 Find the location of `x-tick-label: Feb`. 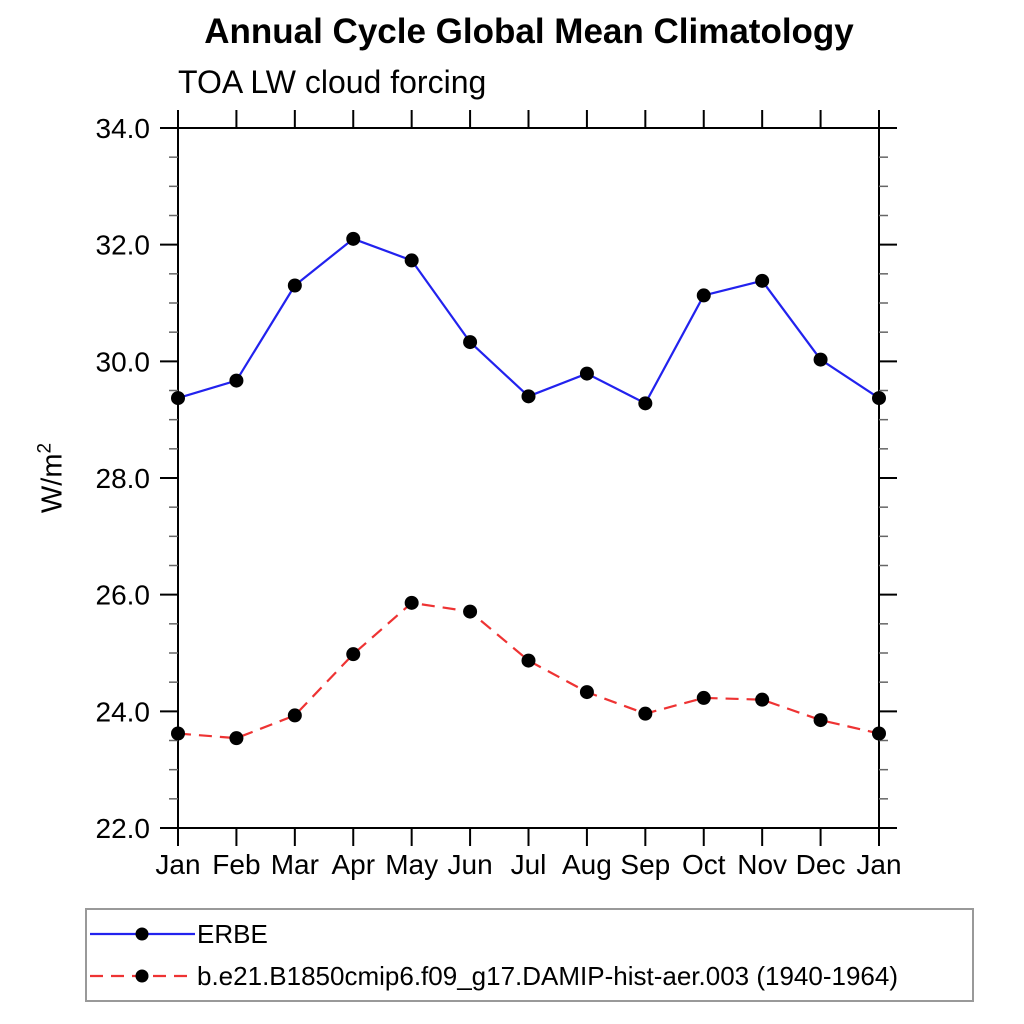

x-tick-label: Feb is located at coordinates (236, 864).